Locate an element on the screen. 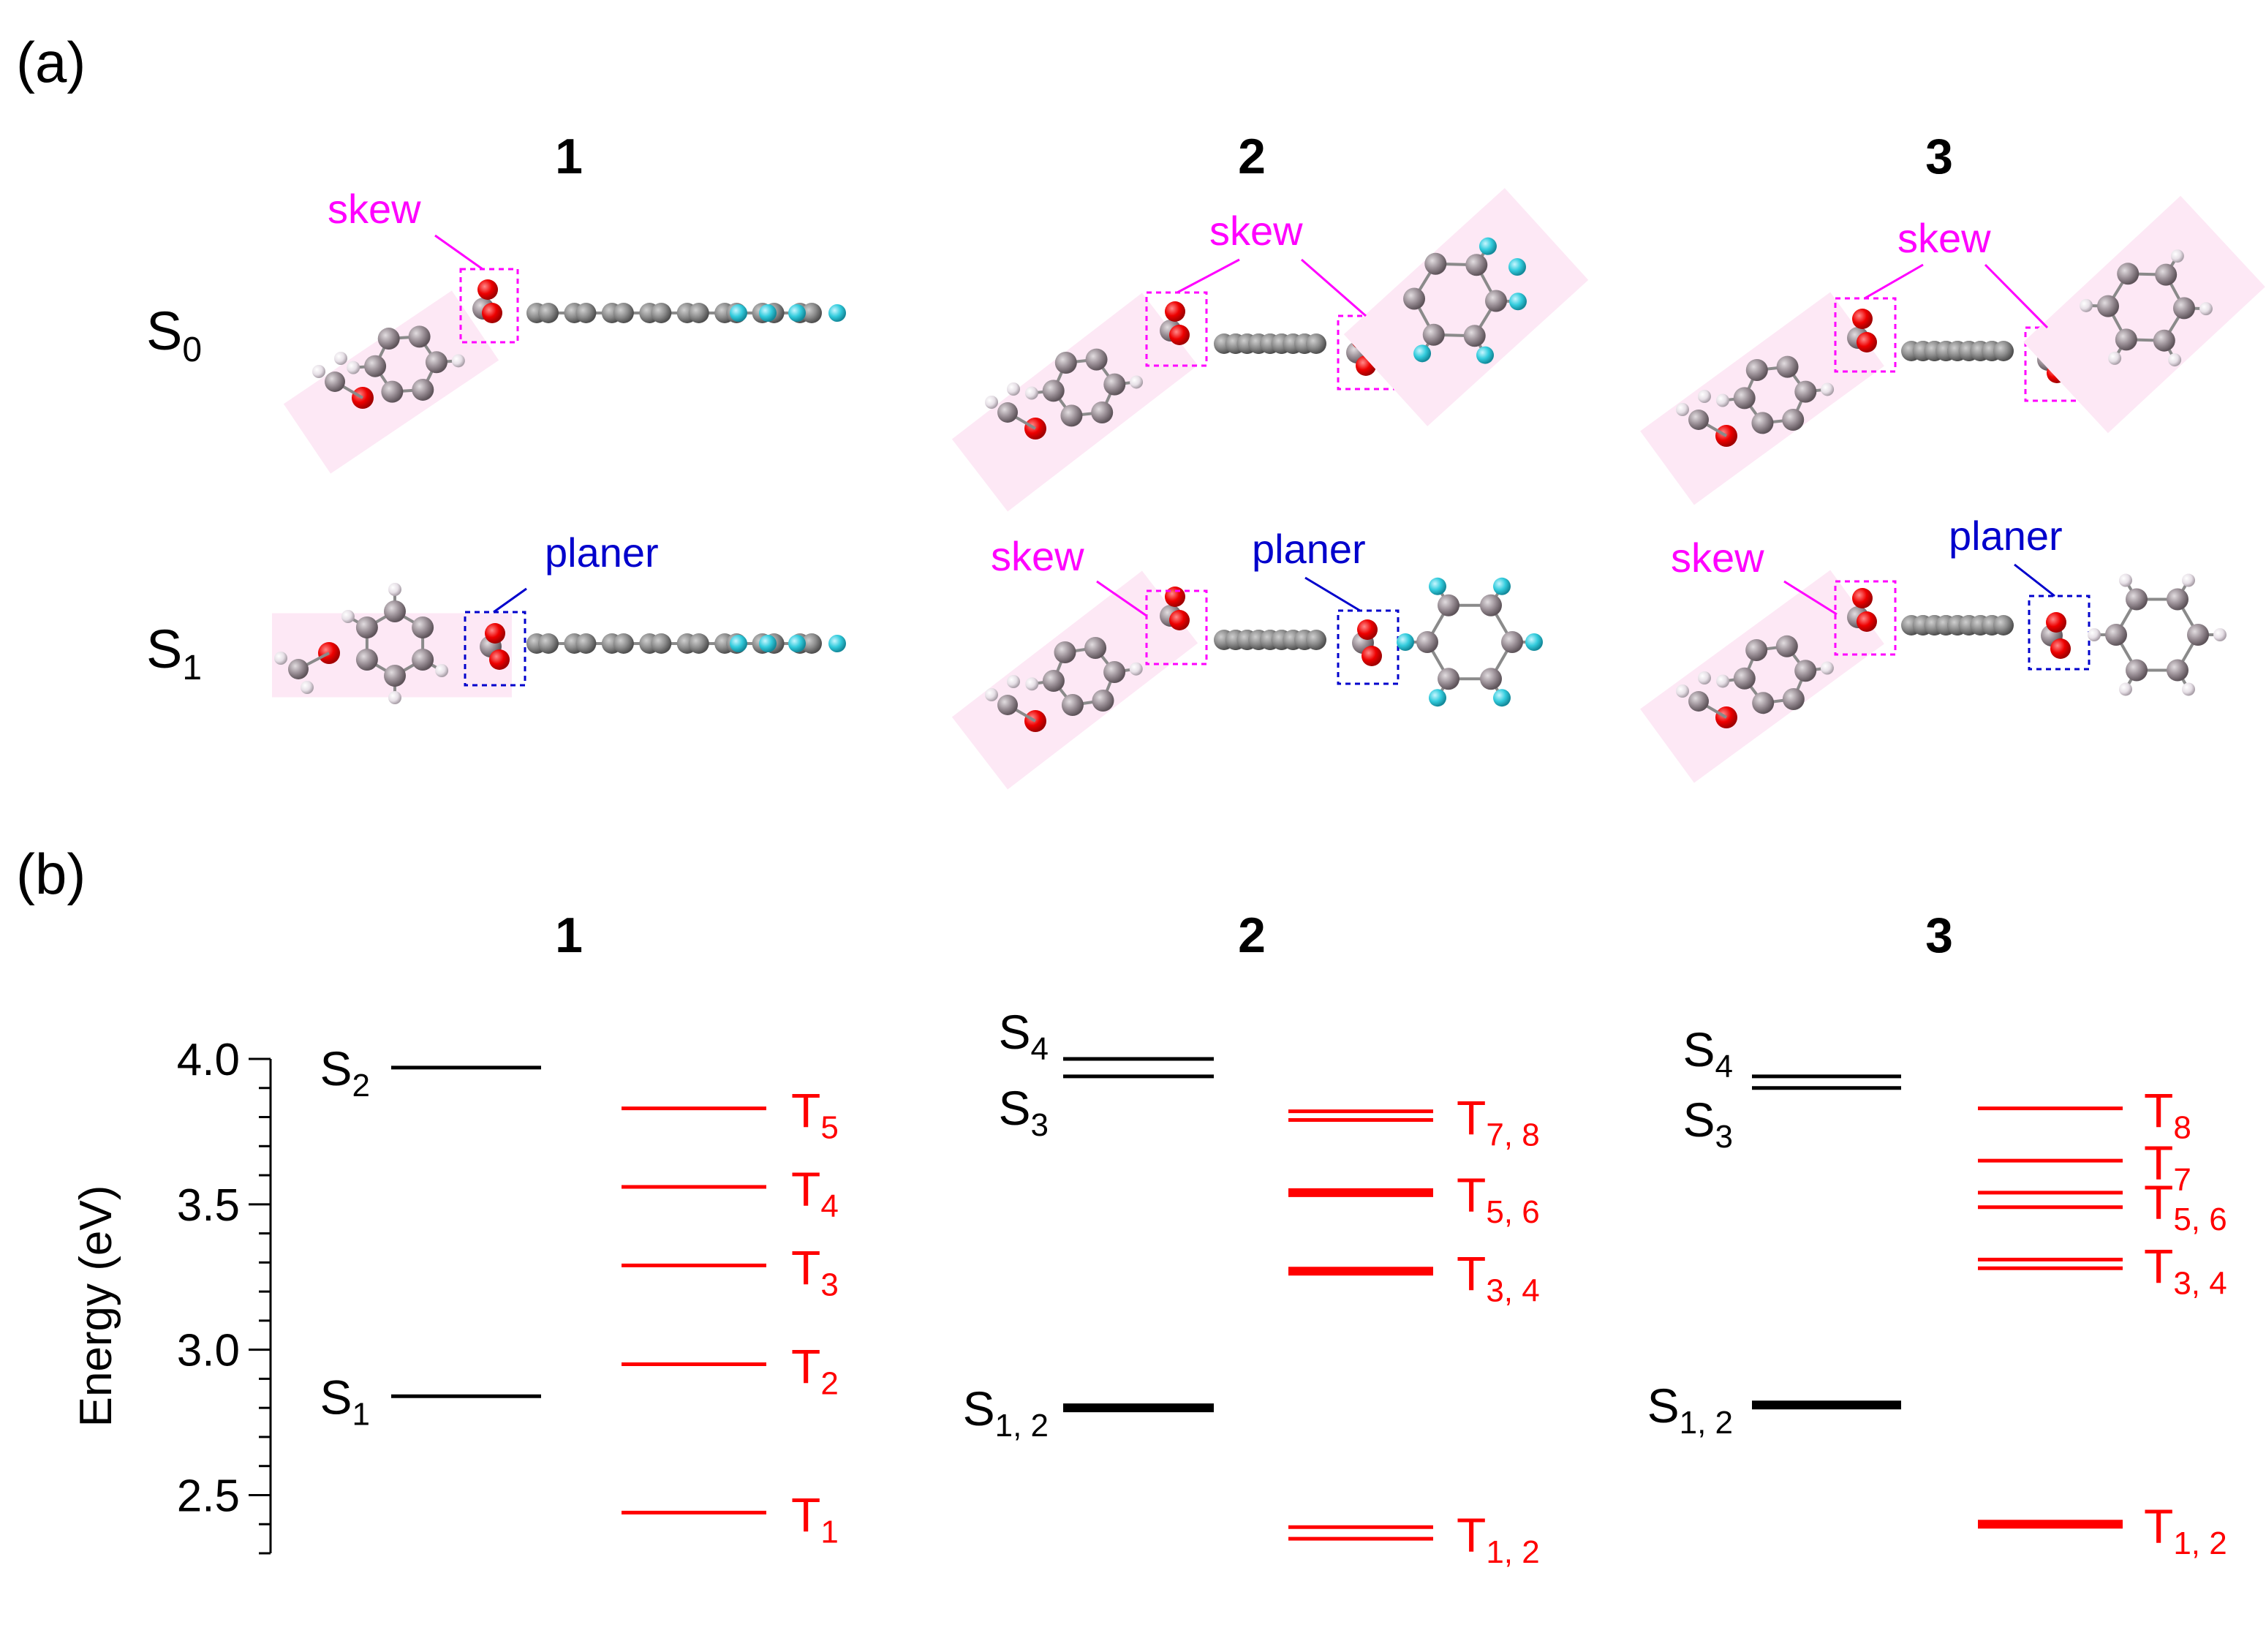 Image resolution: width=2266 pixels, height=1652 pixels. singlet-label-S3: S3 is located at coordinates (1024, 1112).